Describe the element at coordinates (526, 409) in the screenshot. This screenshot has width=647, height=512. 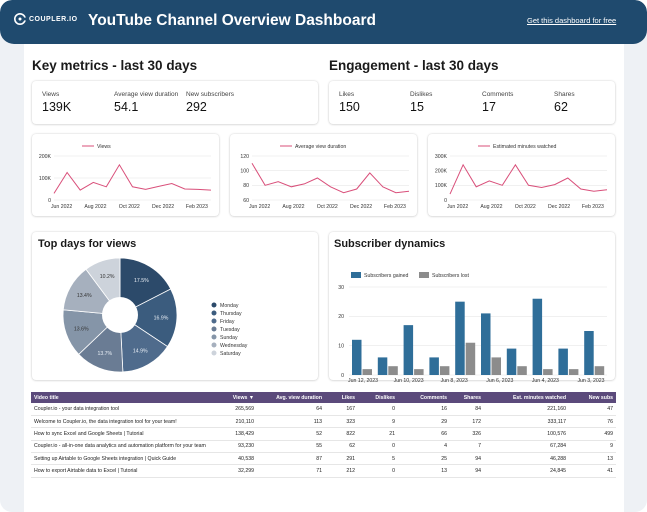
I see `table-cell: 221,160` at that location.